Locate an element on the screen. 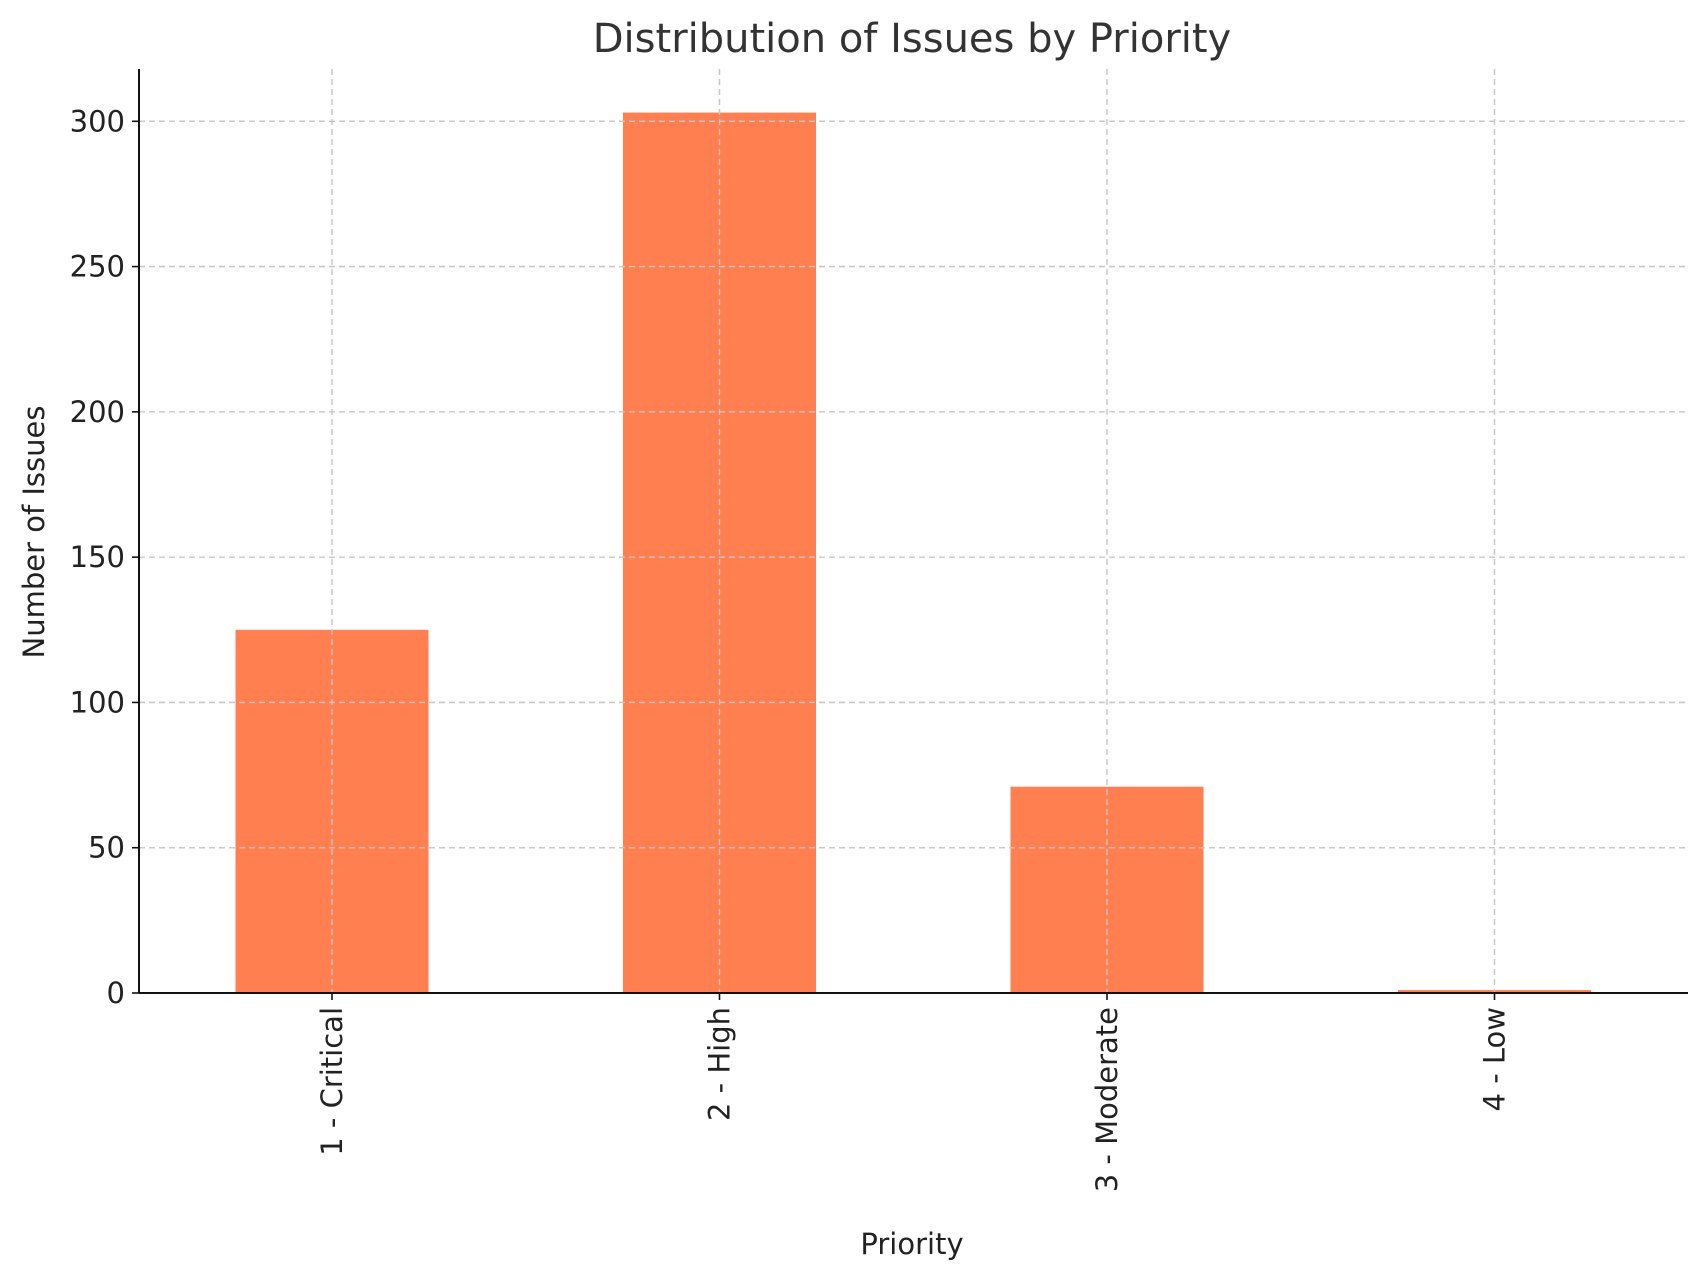  x-axis-ticks: 1 - Critical 2 - High 3 - Moderate 4 - Low is located at coordinates (913, 1092).